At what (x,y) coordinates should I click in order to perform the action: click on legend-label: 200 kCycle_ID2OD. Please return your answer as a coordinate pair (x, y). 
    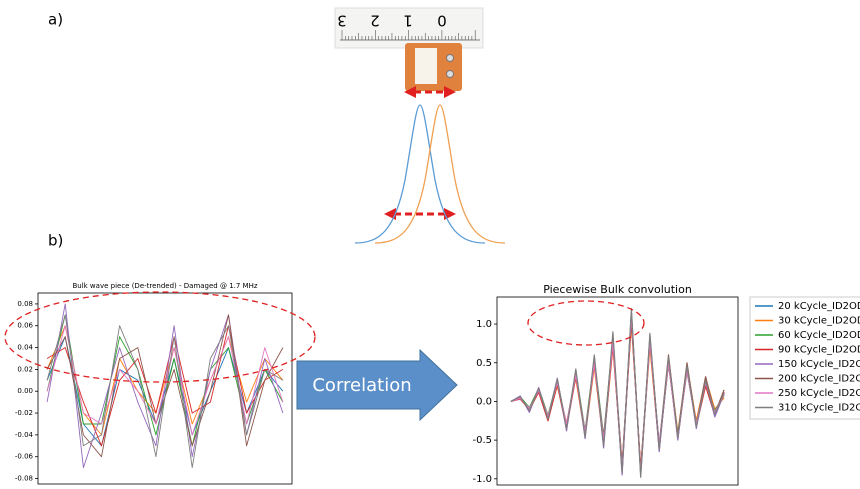
    Looking at the image, I should click on (819, 379).